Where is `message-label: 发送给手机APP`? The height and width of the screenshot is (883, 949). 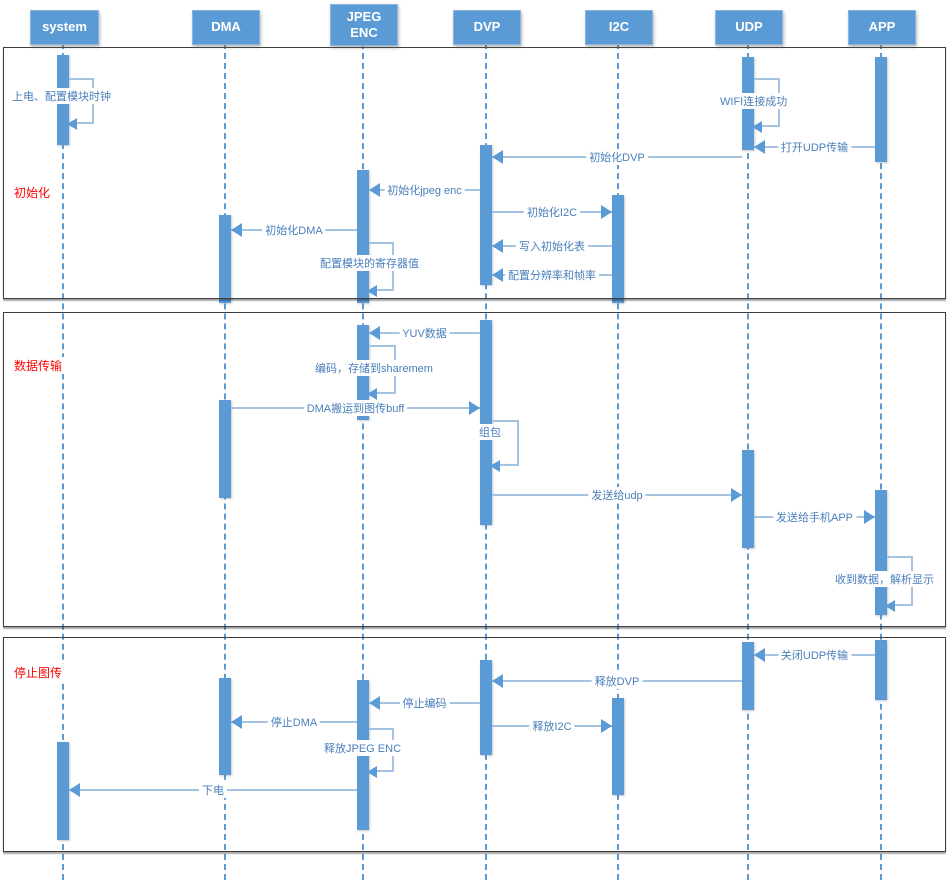
message-label: 发送给手机APP is located at coordinates (814, 517).